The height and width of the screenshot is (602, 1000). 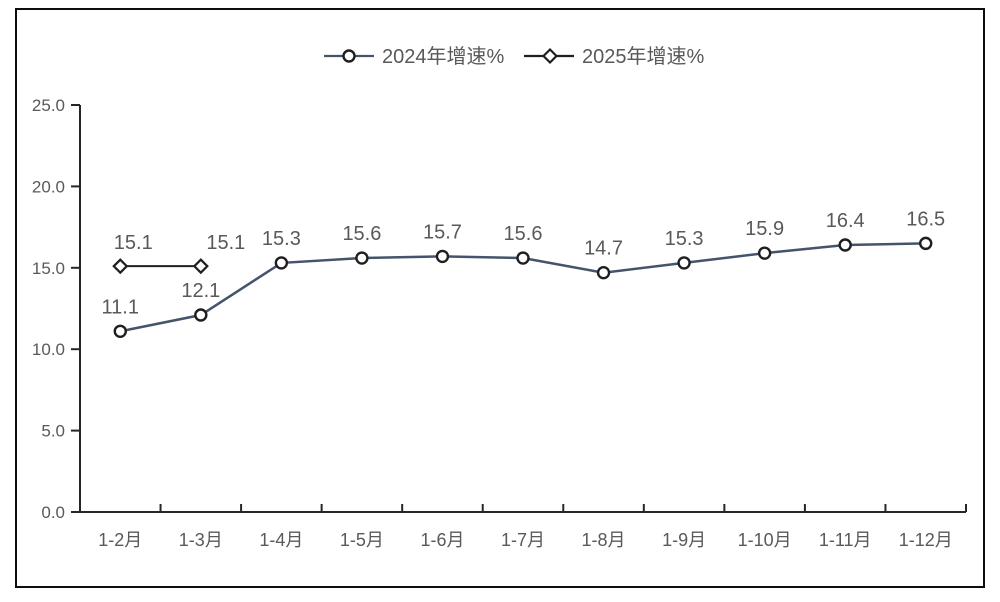 What do you see at coordinates (48, 186) in the screenshot?
I see `y-tick-label: 20.0` at bounding box center [48, 186].